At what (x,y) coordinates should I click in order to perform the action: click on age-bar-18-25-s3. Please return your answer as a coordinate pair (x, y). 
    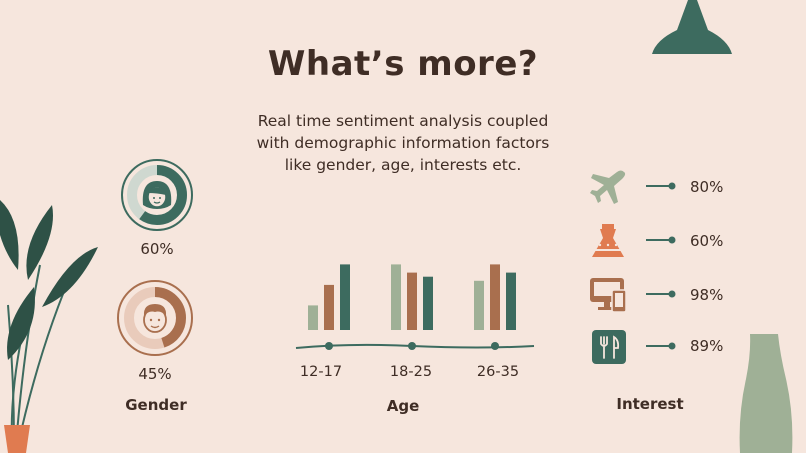
    Looking at the image, I should click on (428, 303).